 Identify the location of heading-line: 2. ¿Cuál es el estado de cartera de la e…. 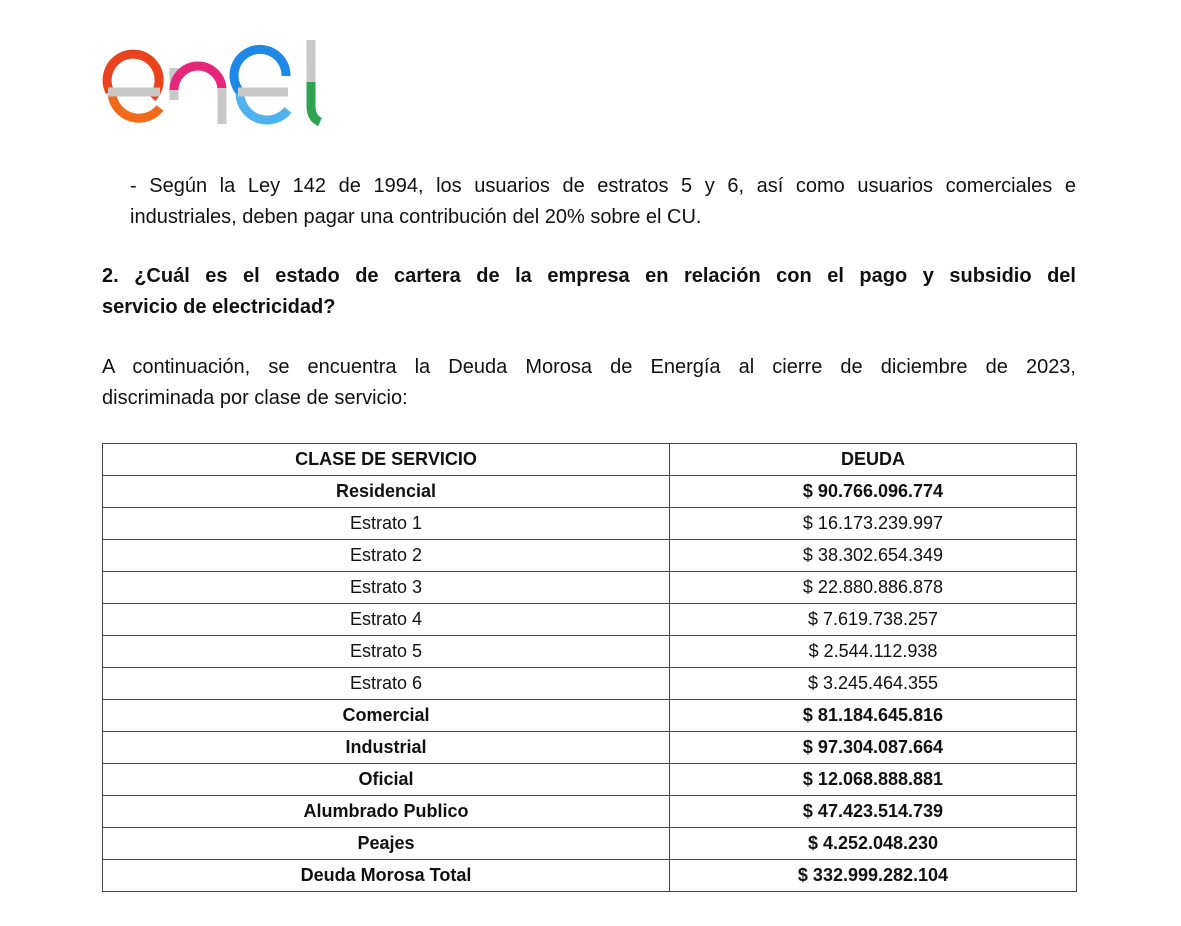
(589, 276).